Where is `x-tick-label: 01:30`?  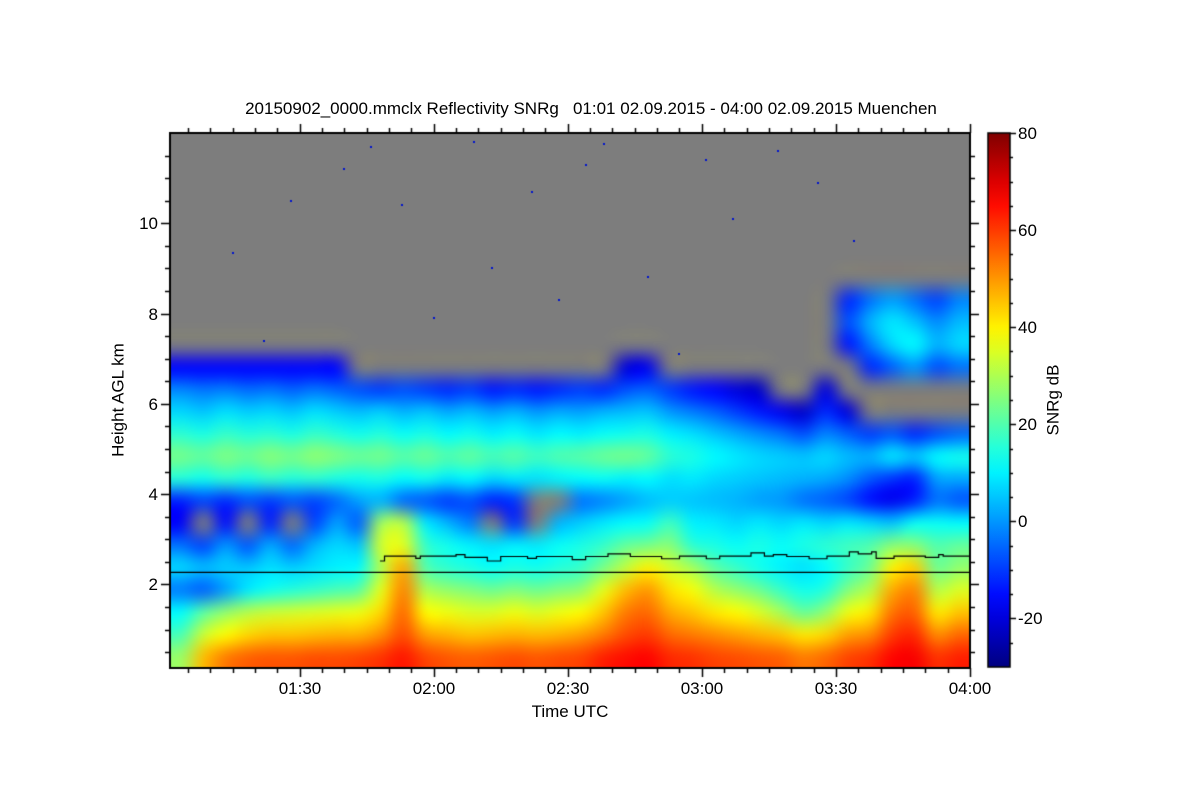
x-tick-label: 01:30 is located at coordinates (300, 688).